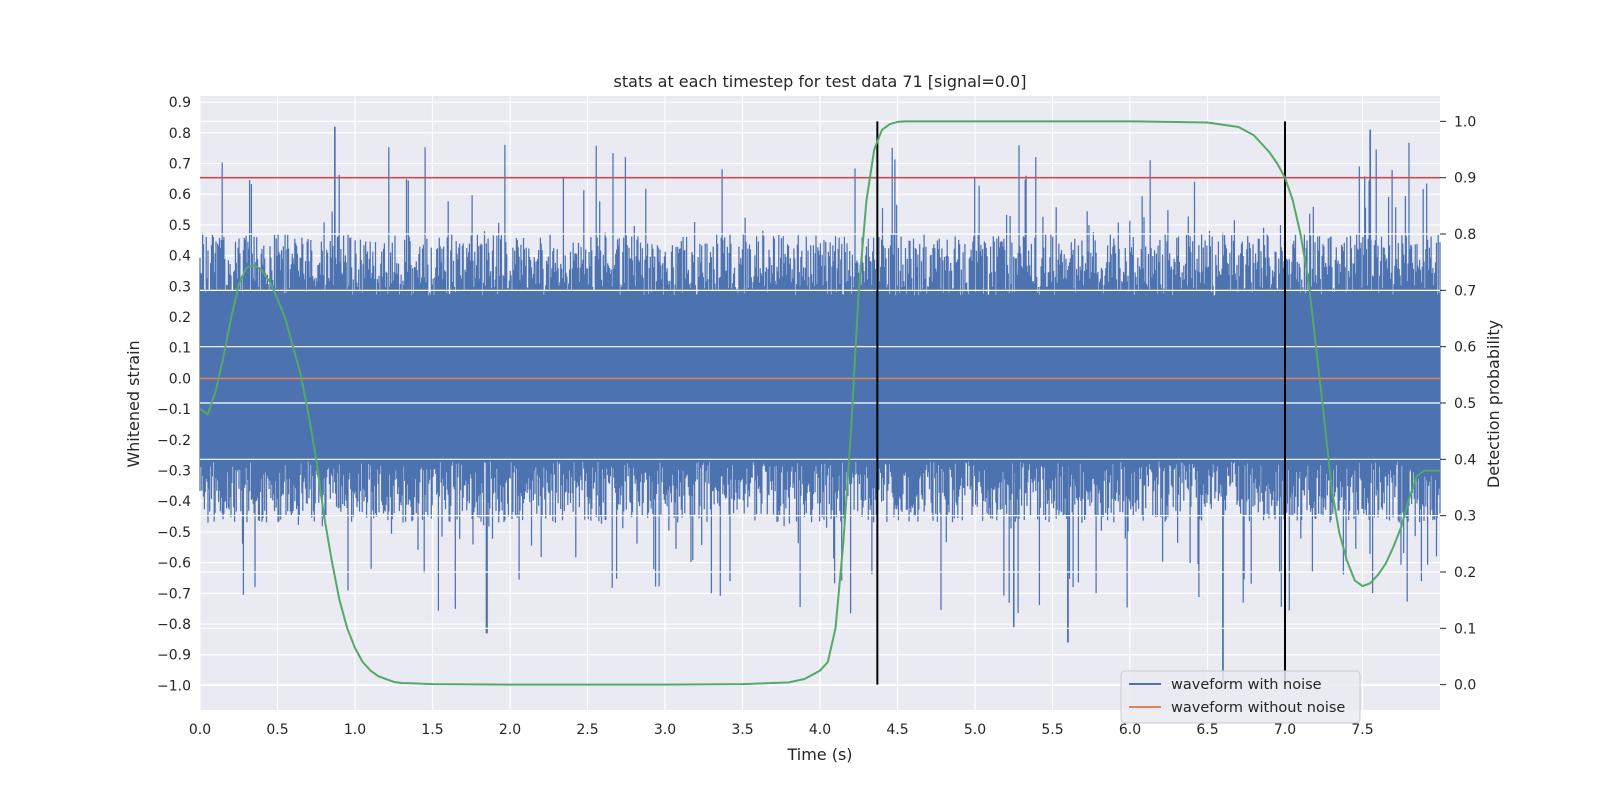 This screenshot has height=800, width=1600. I want to click on y-axis-label: Whitened strain, so click(133, 403).